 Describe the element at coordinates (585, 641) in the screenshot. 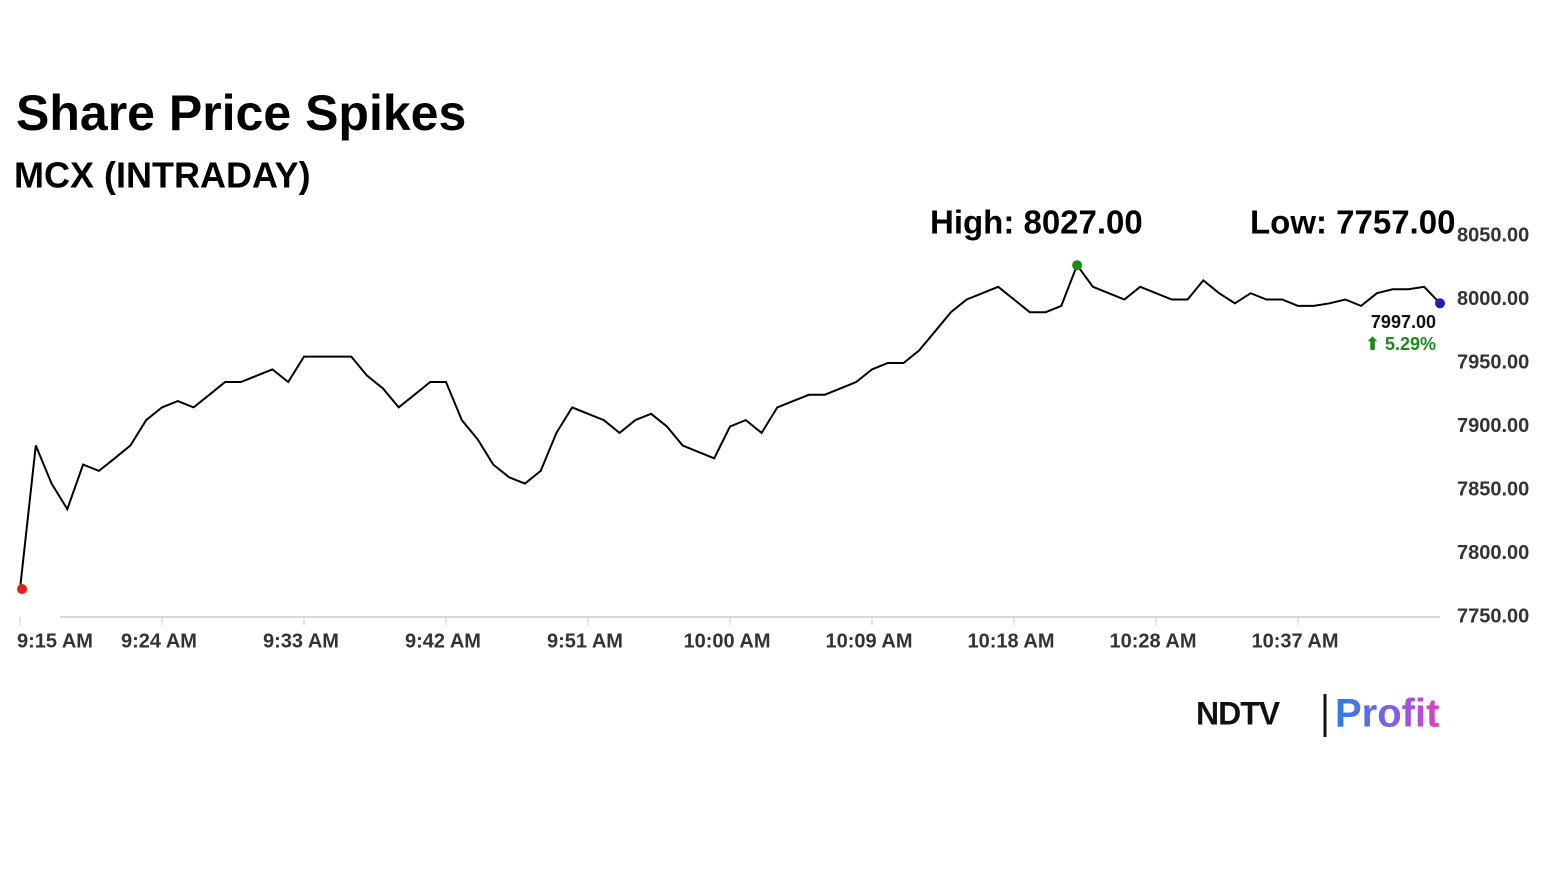

I see `x-tick-label: 9:51 AM` at that location.